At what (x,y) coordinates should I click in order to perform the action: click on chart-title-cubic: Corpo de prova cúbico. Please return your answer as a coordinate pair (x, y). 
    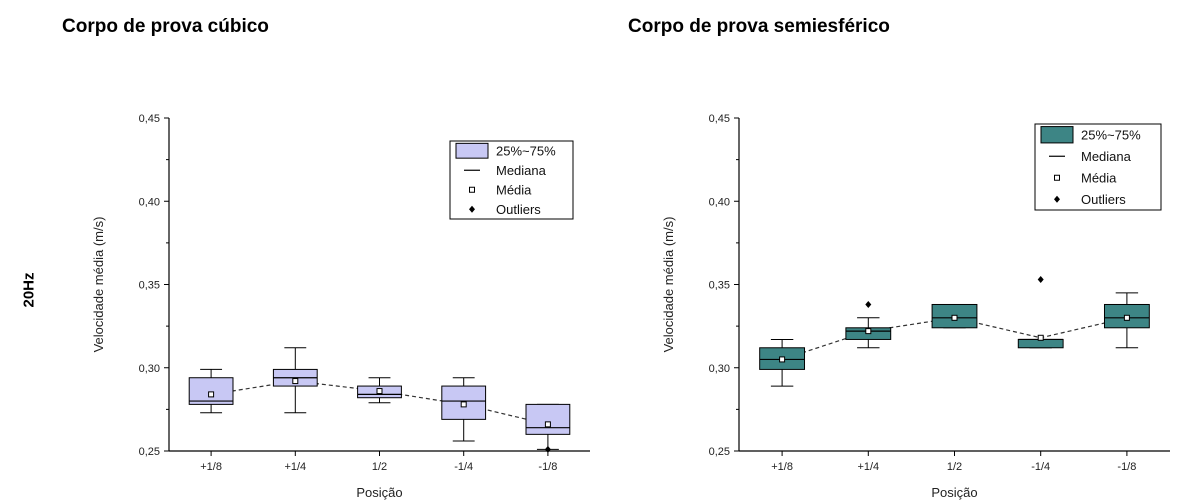
    Looking at the image, I should click on (165, 26).